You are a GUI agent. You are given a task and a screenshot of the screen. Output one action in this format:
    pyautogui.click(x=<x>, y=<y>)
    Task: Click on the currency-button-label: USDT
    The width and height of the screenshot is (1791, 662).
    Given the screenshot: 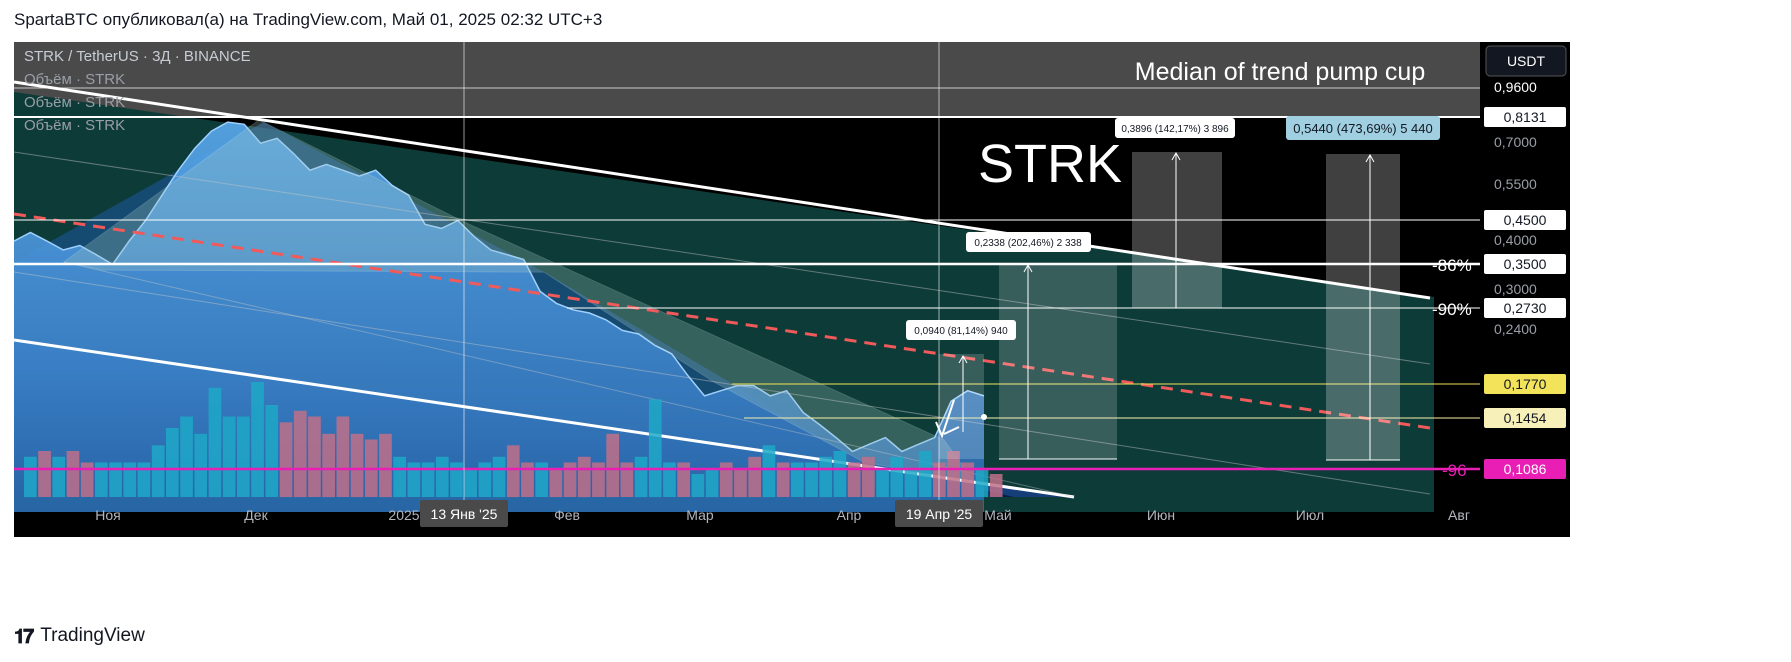 What is the action you would take?
    pyautogui.click(x=1526, y=61)
    